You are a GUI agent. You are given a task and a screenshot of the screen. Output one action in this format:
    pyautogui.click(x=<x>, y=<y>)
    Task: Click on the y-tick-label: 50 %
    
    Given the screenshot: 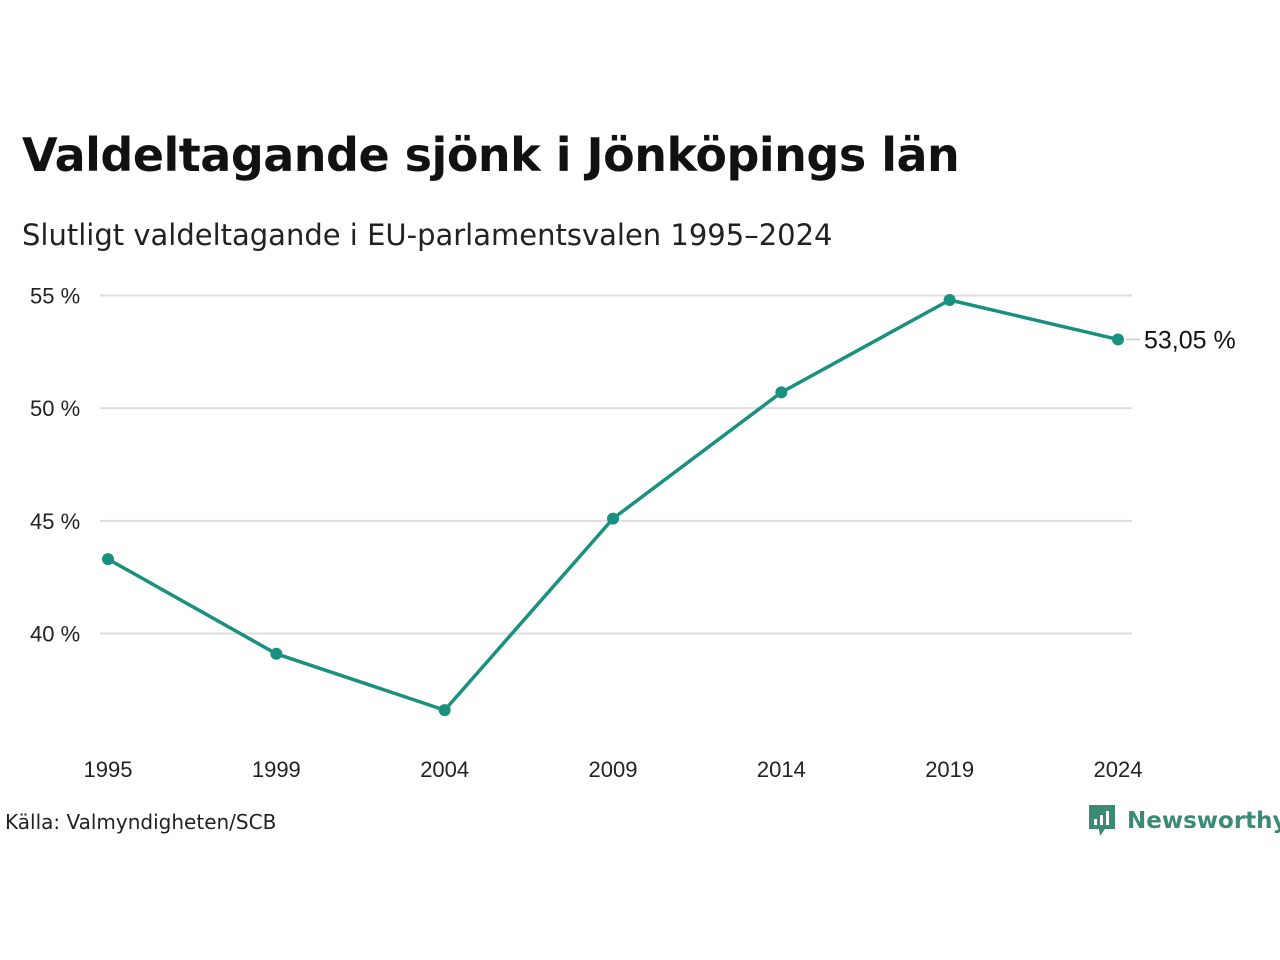 What is the action you would take?
    pyautogui.click(x=55, y=408)
    